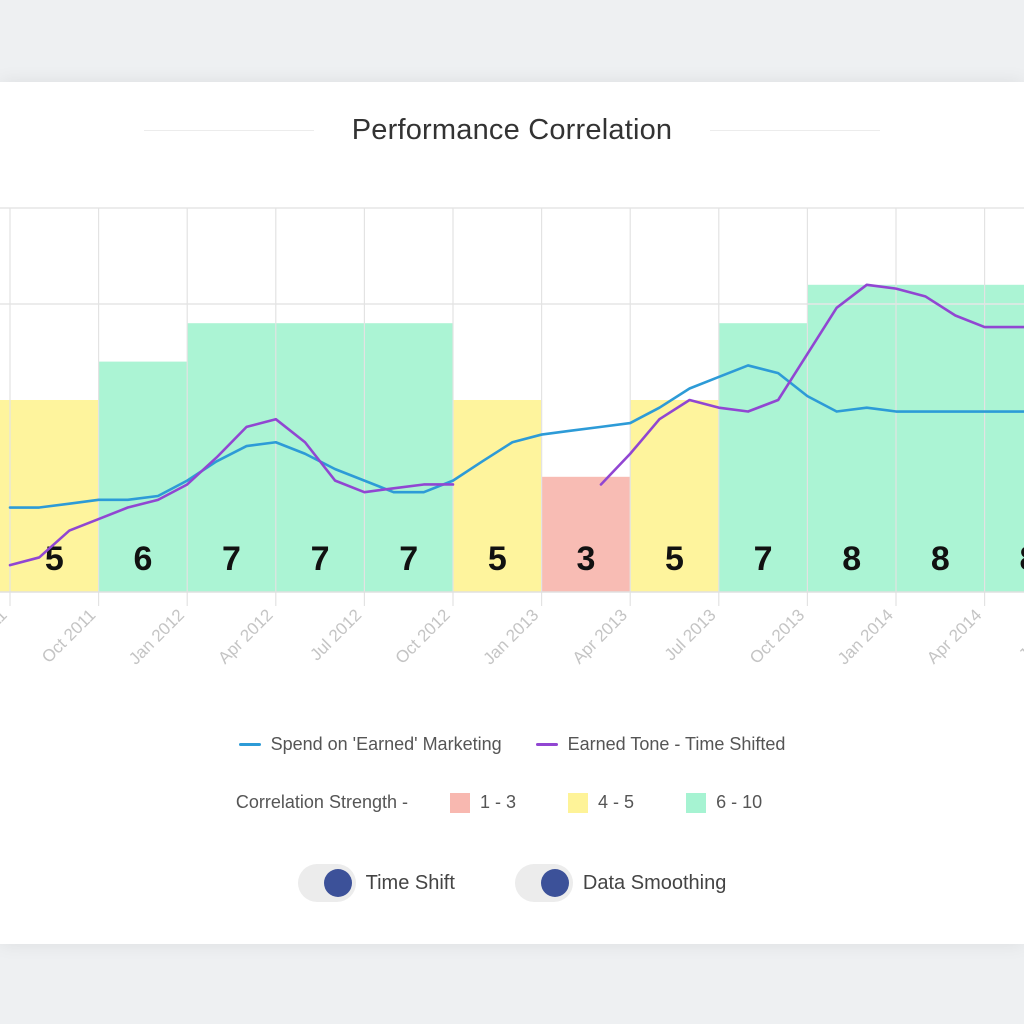 This screenshot has width=1024, height=1024. I want to click on correlation-legend-low: 1 - 3, so click(483, 802).